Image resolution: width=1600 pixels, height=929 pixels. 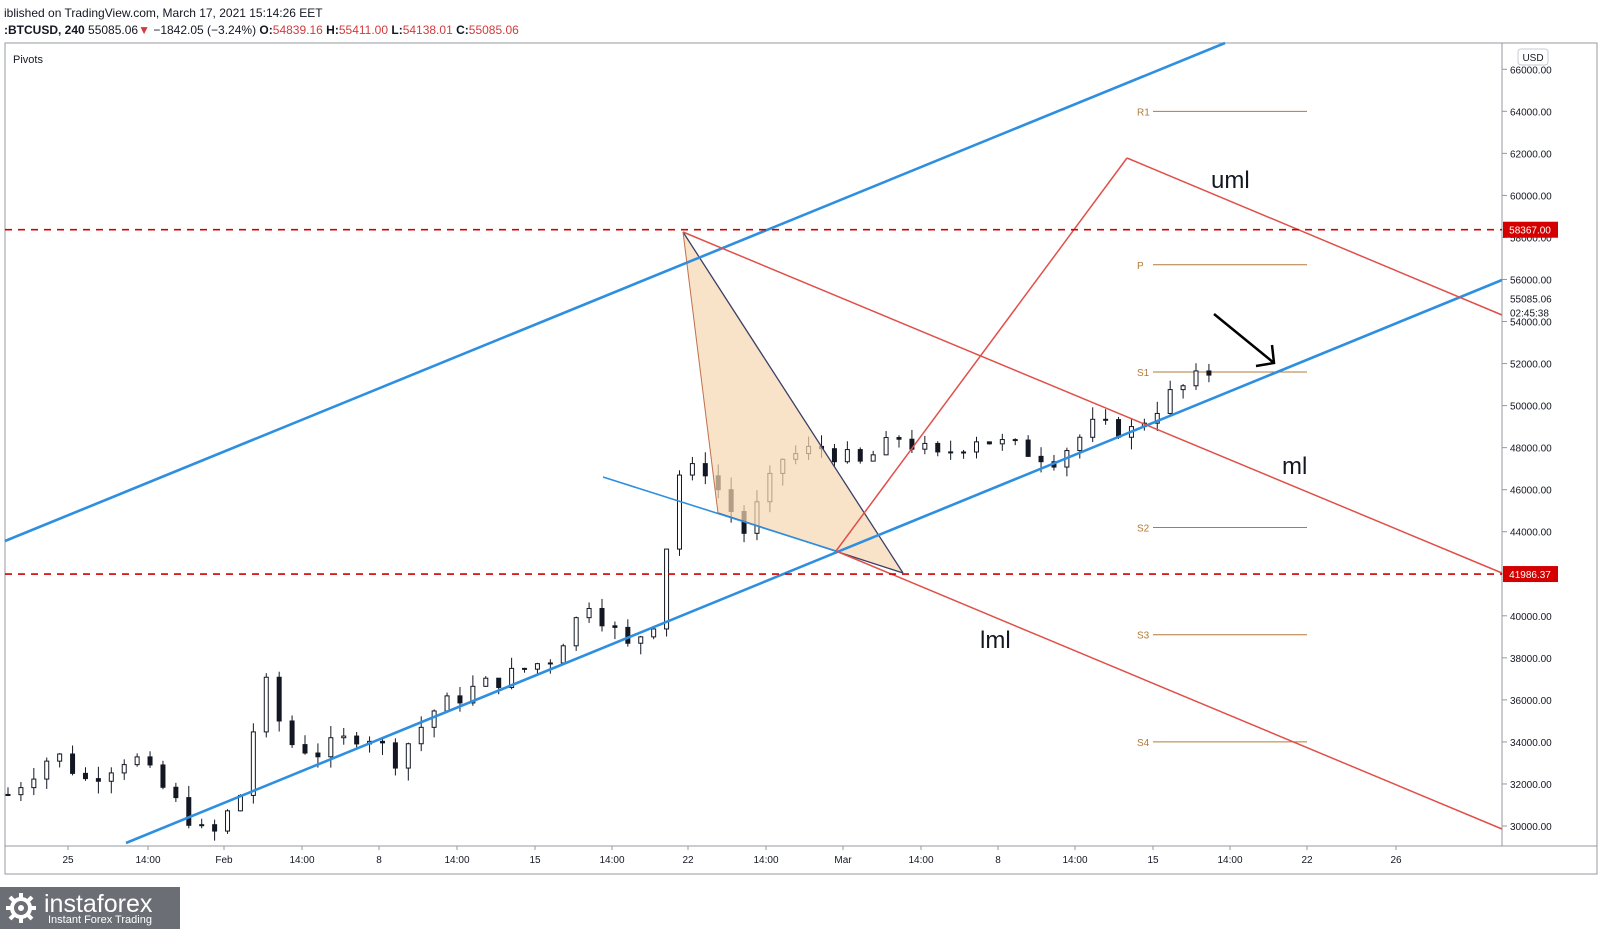 I want to click on time-tick-label: 15, so click(x=1153, y=860).